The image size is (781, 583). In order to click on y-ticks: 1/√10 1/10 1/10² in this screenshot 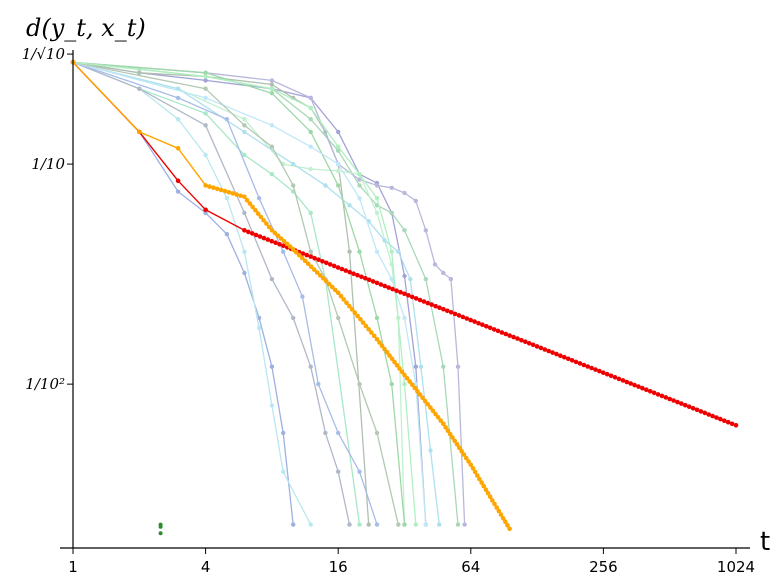, I will do `click(47, 219)`.